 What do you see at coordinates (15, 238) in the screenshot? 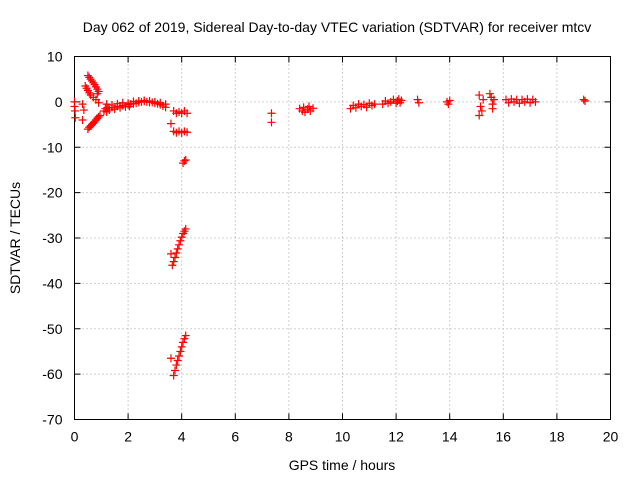
I see `y-axis-label: SDTVAR / TECUs` at bounding box center [15, 238].